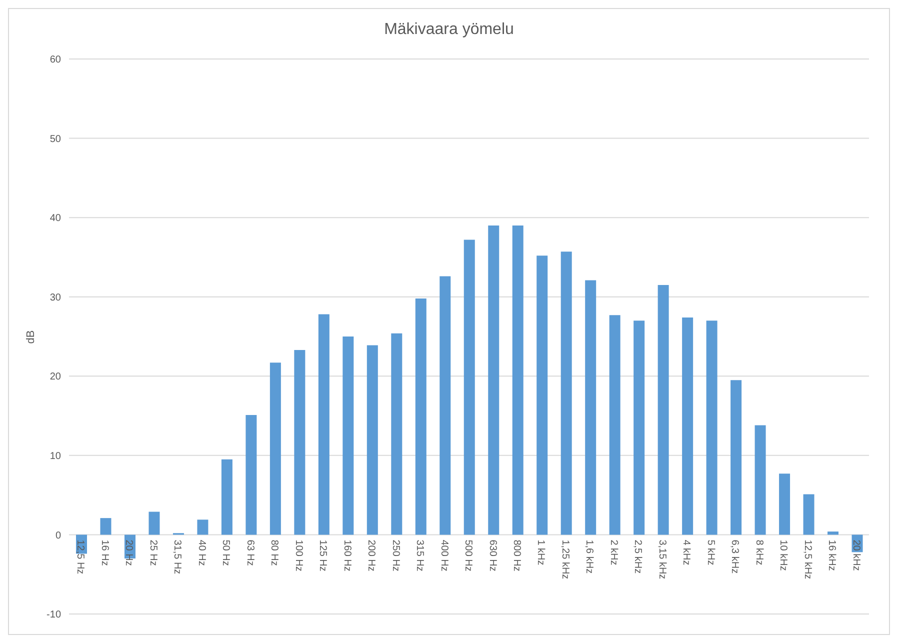 The image size is (898, 642). What do you see at coordinates (734, 557) in the screenshot?
I see `x-tick-label: 6,3 kHz` at bounding box center [734, 557].